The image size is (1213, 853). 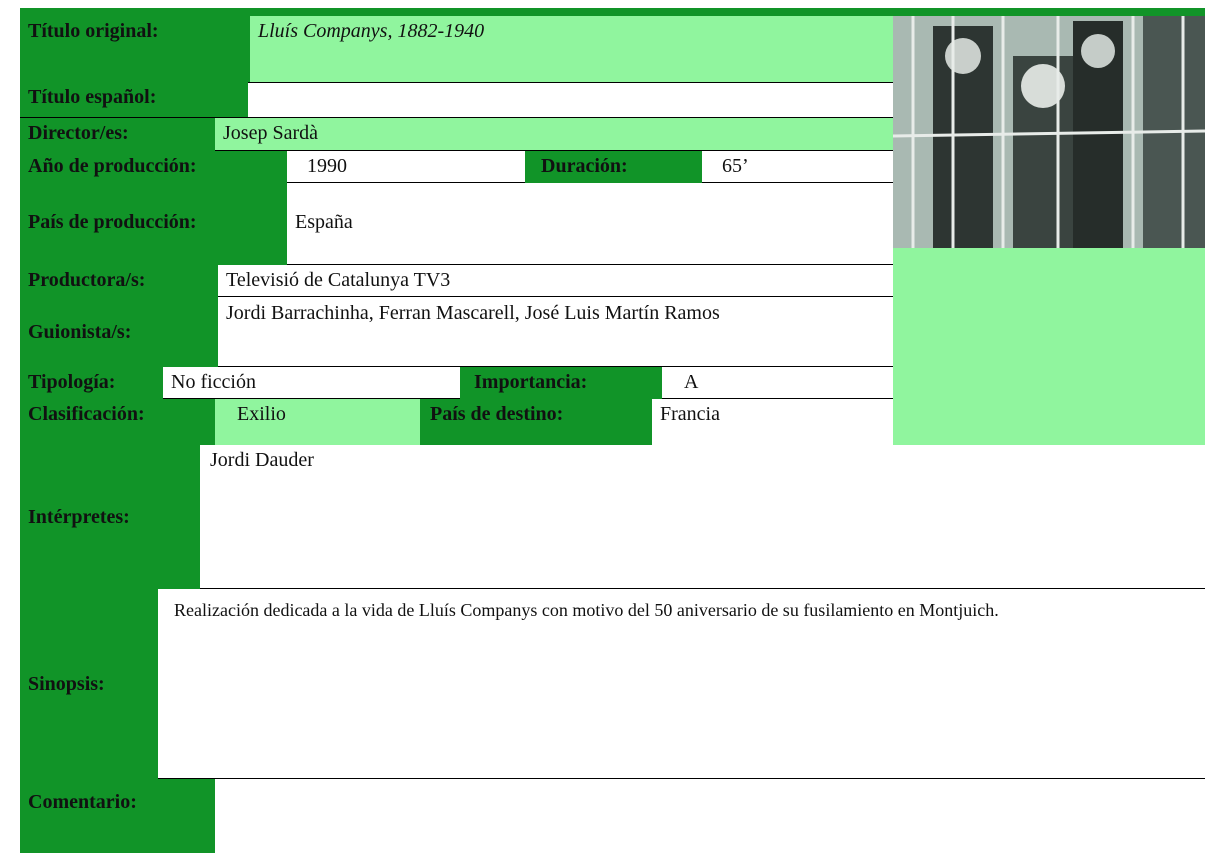 What do you see at coordinates (119, 332) in the screenshot?
I see `label: Guionista/s:` at bounding box center [119, 332].